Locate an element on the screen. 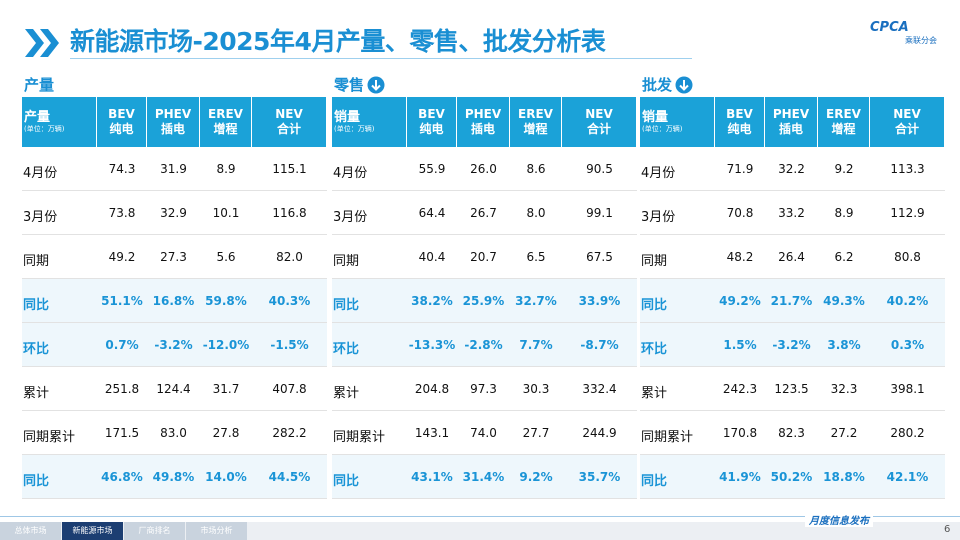 The width and height of the screenshot is (960, 540). row-label: 同期 is located at coordinates (369, 257).